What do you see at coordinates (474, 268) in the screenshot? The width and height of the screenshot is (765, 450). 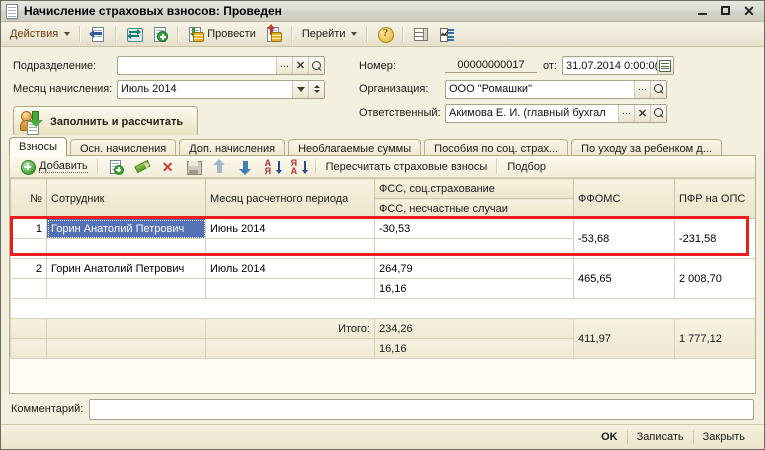 I see `cell-fss-social: 264,79` at bounding box center [474, 268].